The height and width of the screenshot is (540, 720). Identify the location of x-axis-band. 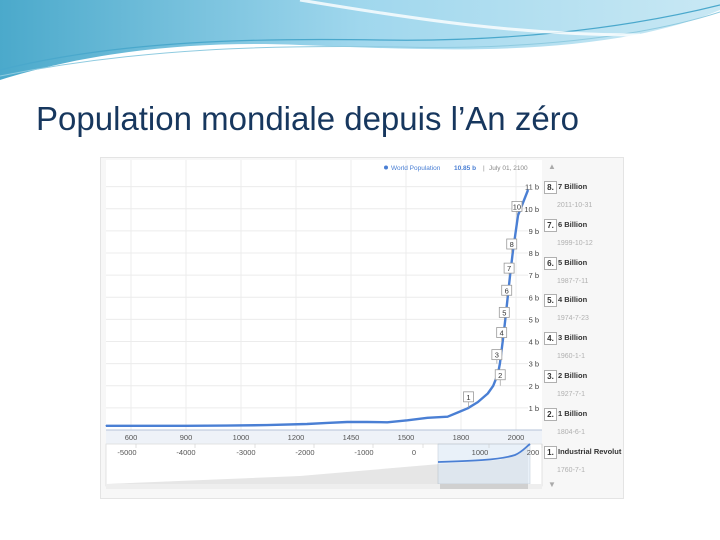
(324, 437).